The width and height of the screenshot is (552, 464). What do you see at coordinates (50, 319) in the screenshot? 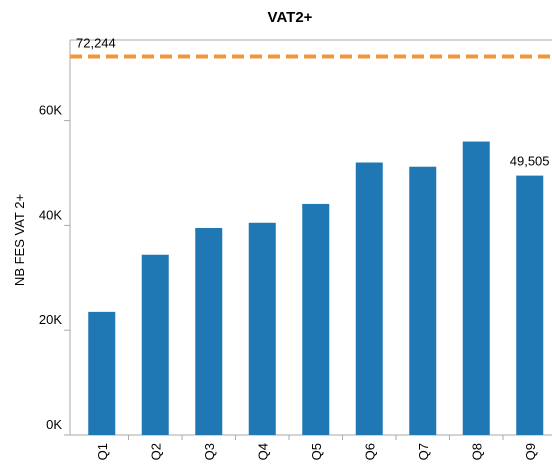
I see `y-tick-label: 20K` at bounding box center [50, 319].